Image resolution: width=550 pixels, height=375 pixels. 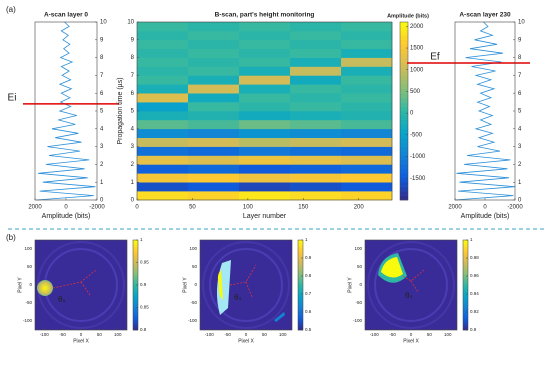 What do you see at coordinates (485, 216) in the screenshot?
I see `x-axis-label: Amplitude (bits)` at bounding box center [485, 216].